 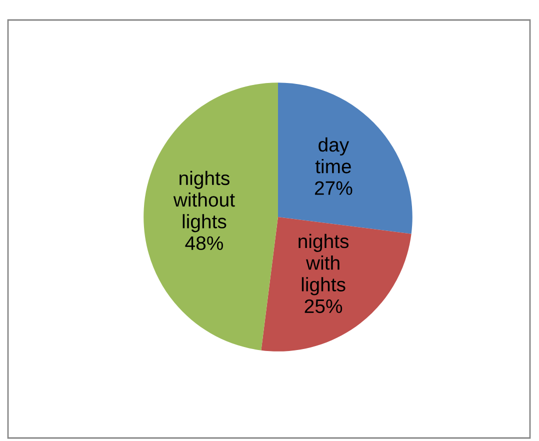 I want to click on slice-label: nights without lights, so click(x=204, y=201).